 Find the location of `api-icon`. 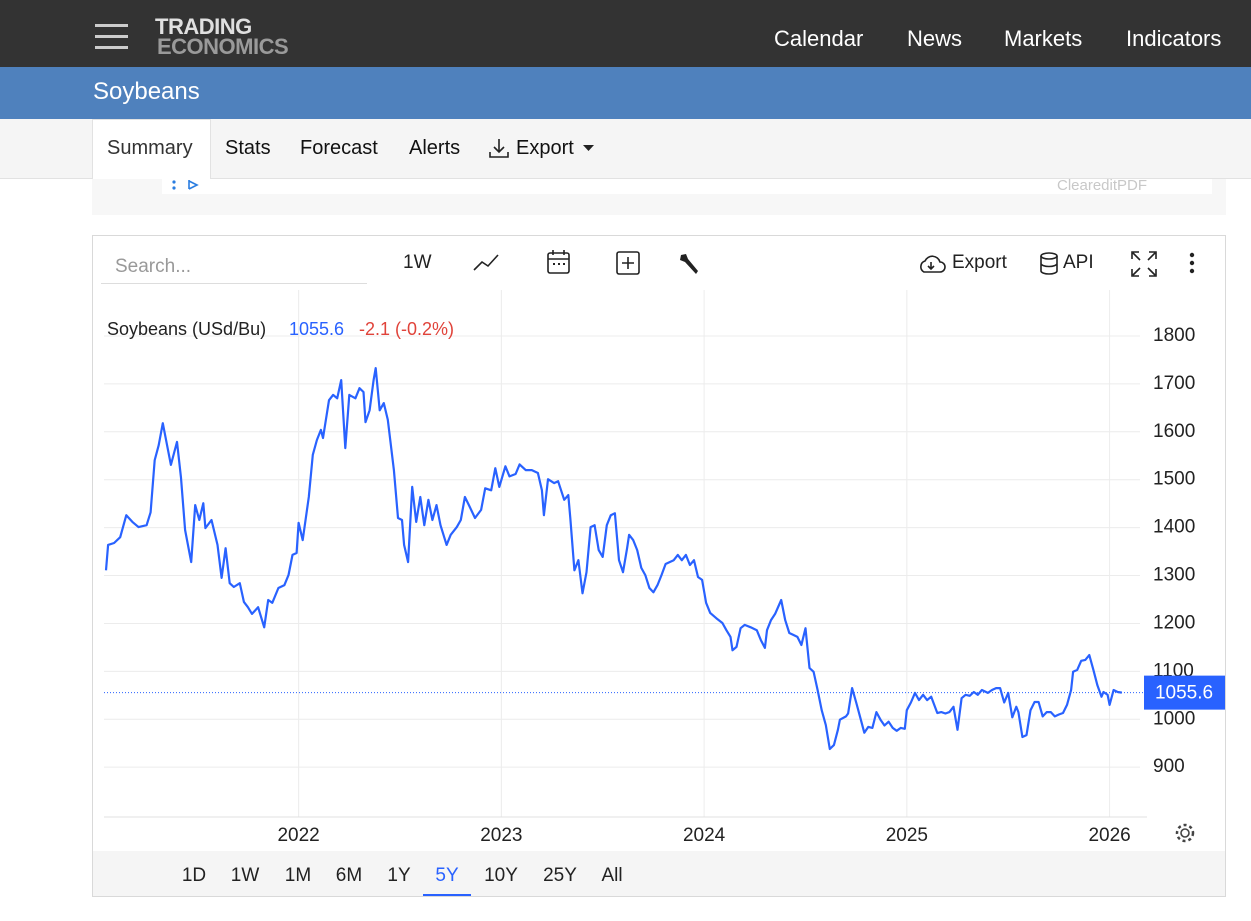

api-icon is located at coordinates (1050, 264).